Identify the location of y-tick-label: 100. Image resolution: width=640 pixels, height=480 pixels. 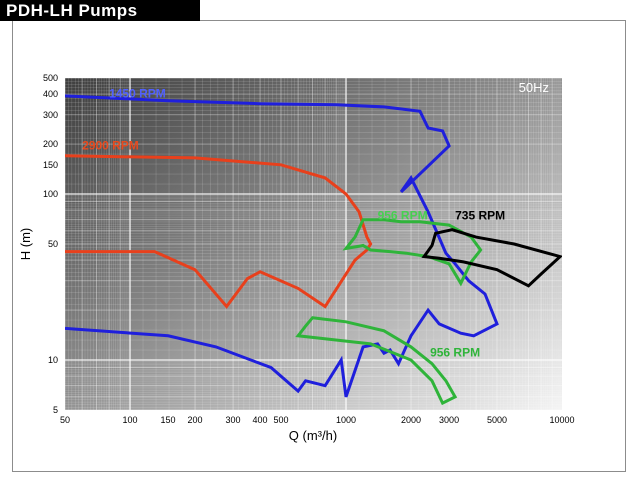
(50, 194).